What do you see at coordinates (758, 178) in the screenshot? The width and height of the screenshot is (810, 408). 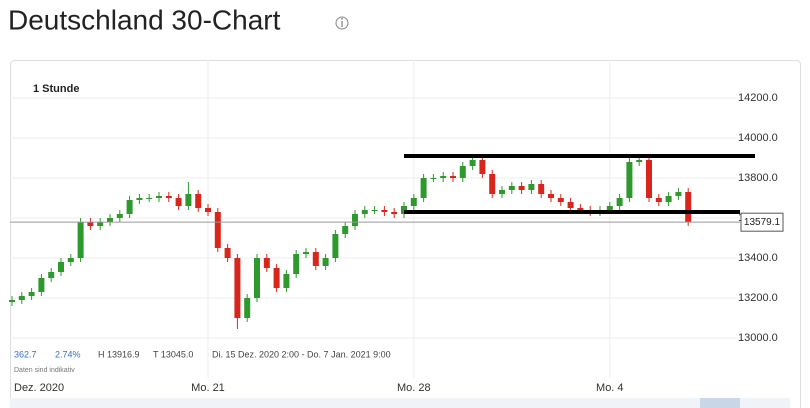 I see `y-tick-label: 13800.0` at bounding box center [758, 178].